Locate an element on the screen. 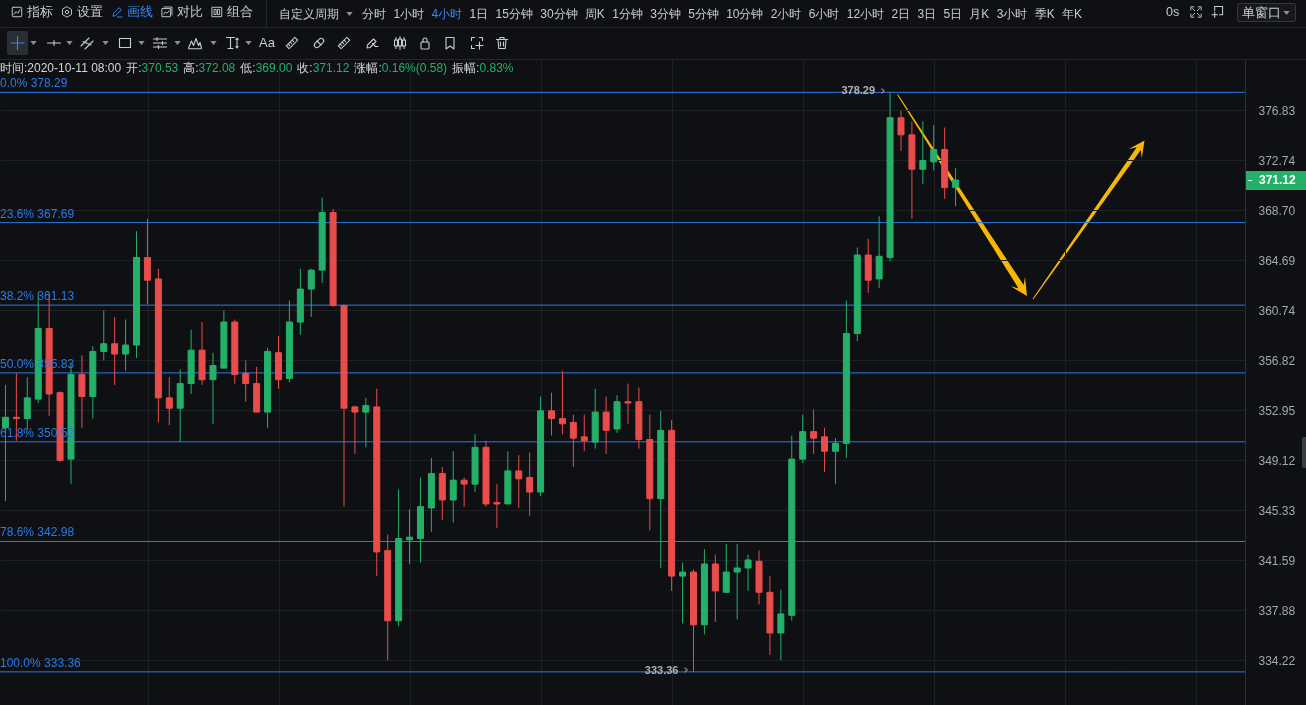 The height and width of the screenshot is (705, 1306). text: 5日 is located at coordinates (953, 13).